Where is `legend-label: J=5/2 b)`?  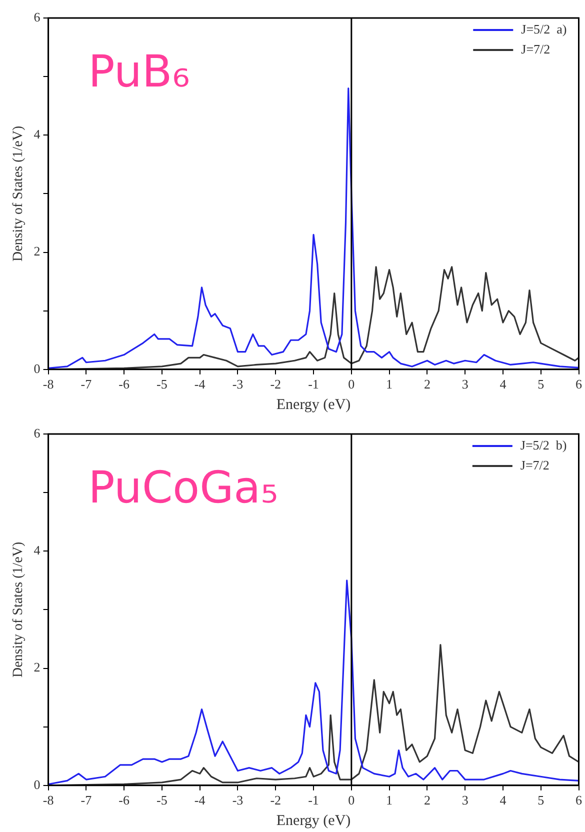
legend-label: J=5/2 b) is located at coordinates (543, 444).